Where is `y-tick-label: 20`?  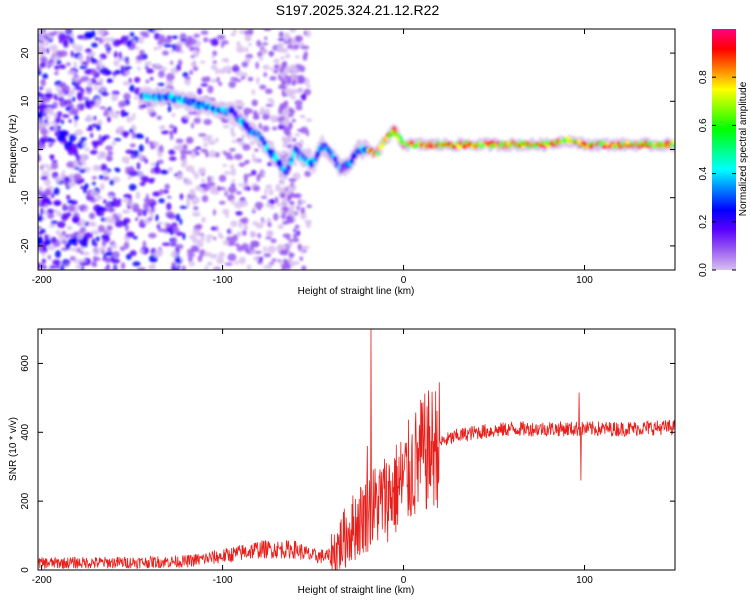 y-tick-label: 20 is located at coordinates (25, 53).